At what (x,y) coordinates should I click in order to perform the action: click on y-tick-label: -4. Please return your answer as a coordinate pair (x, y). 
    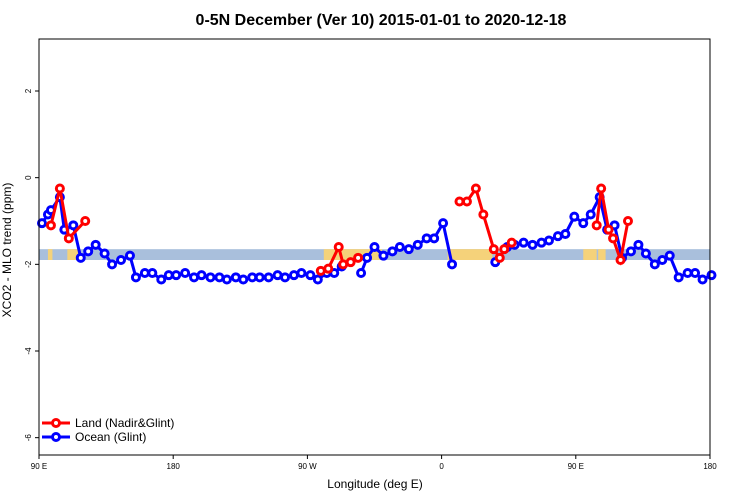
    Looking at the image, I should click on (28, 351).